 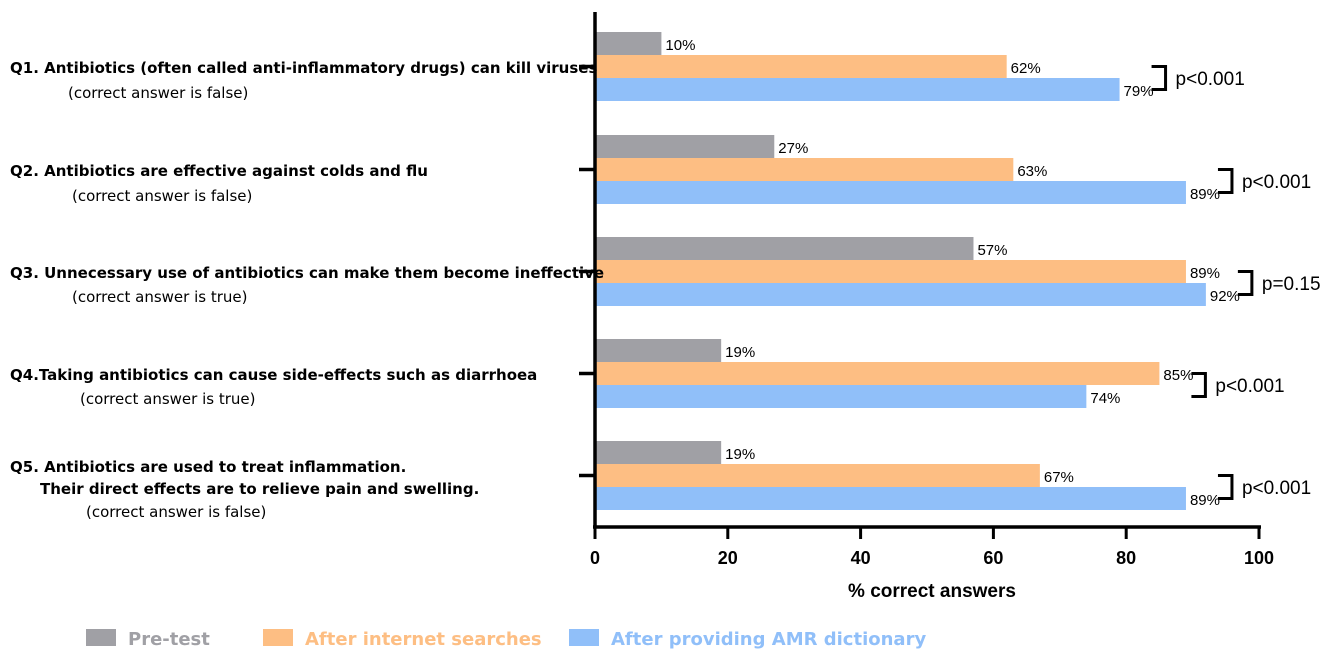 What do you see at coordinates (993, 558) in the screenshot?
I see `x-tick-label: 60` at bounding box center [993, 558].